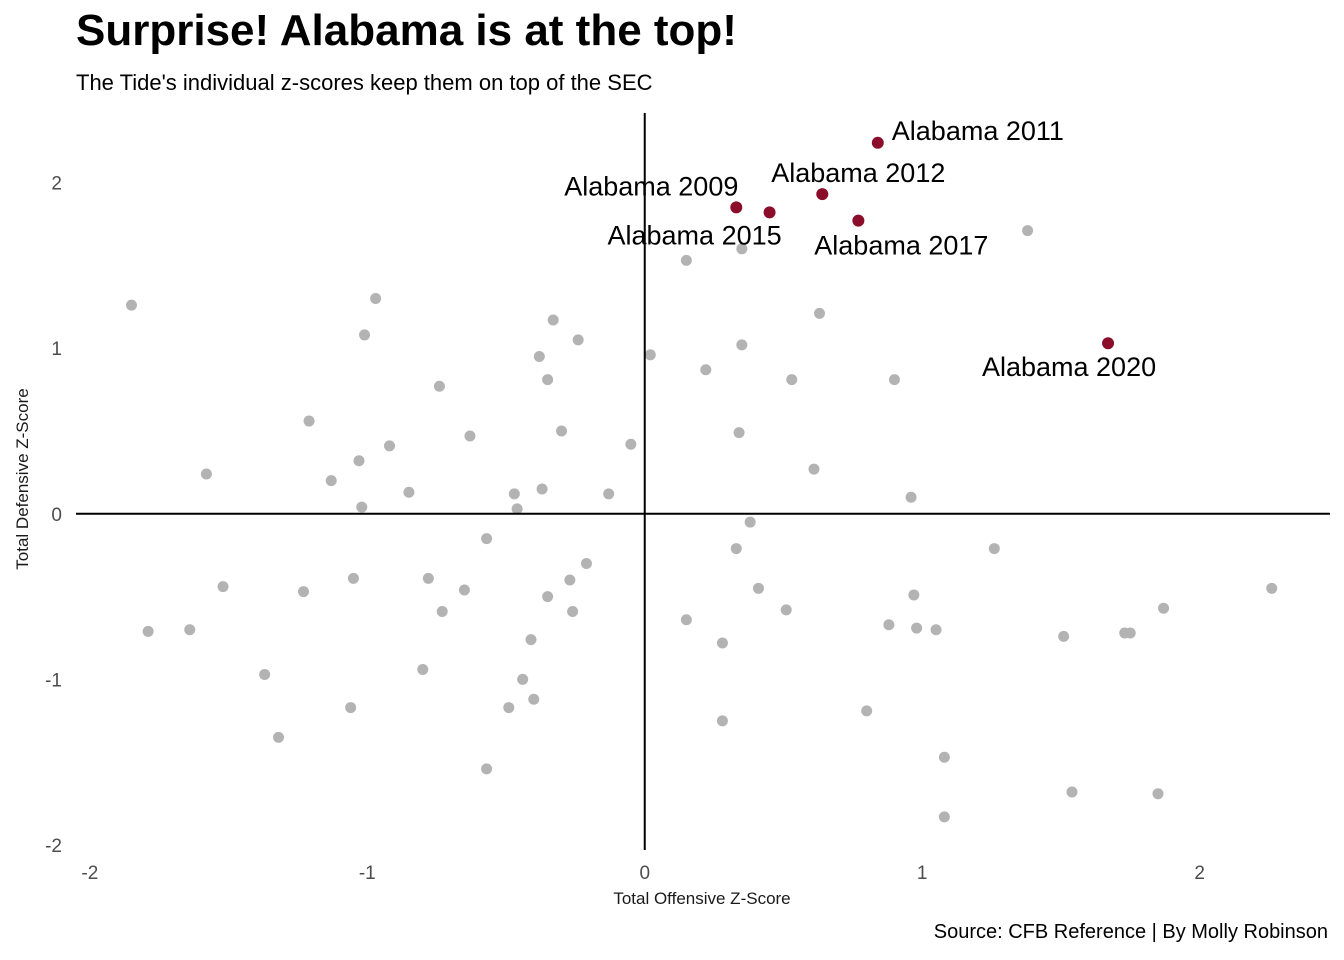  I want to click on y-axis-ticks: -2 -1 0 1 2, so click(53, 515).